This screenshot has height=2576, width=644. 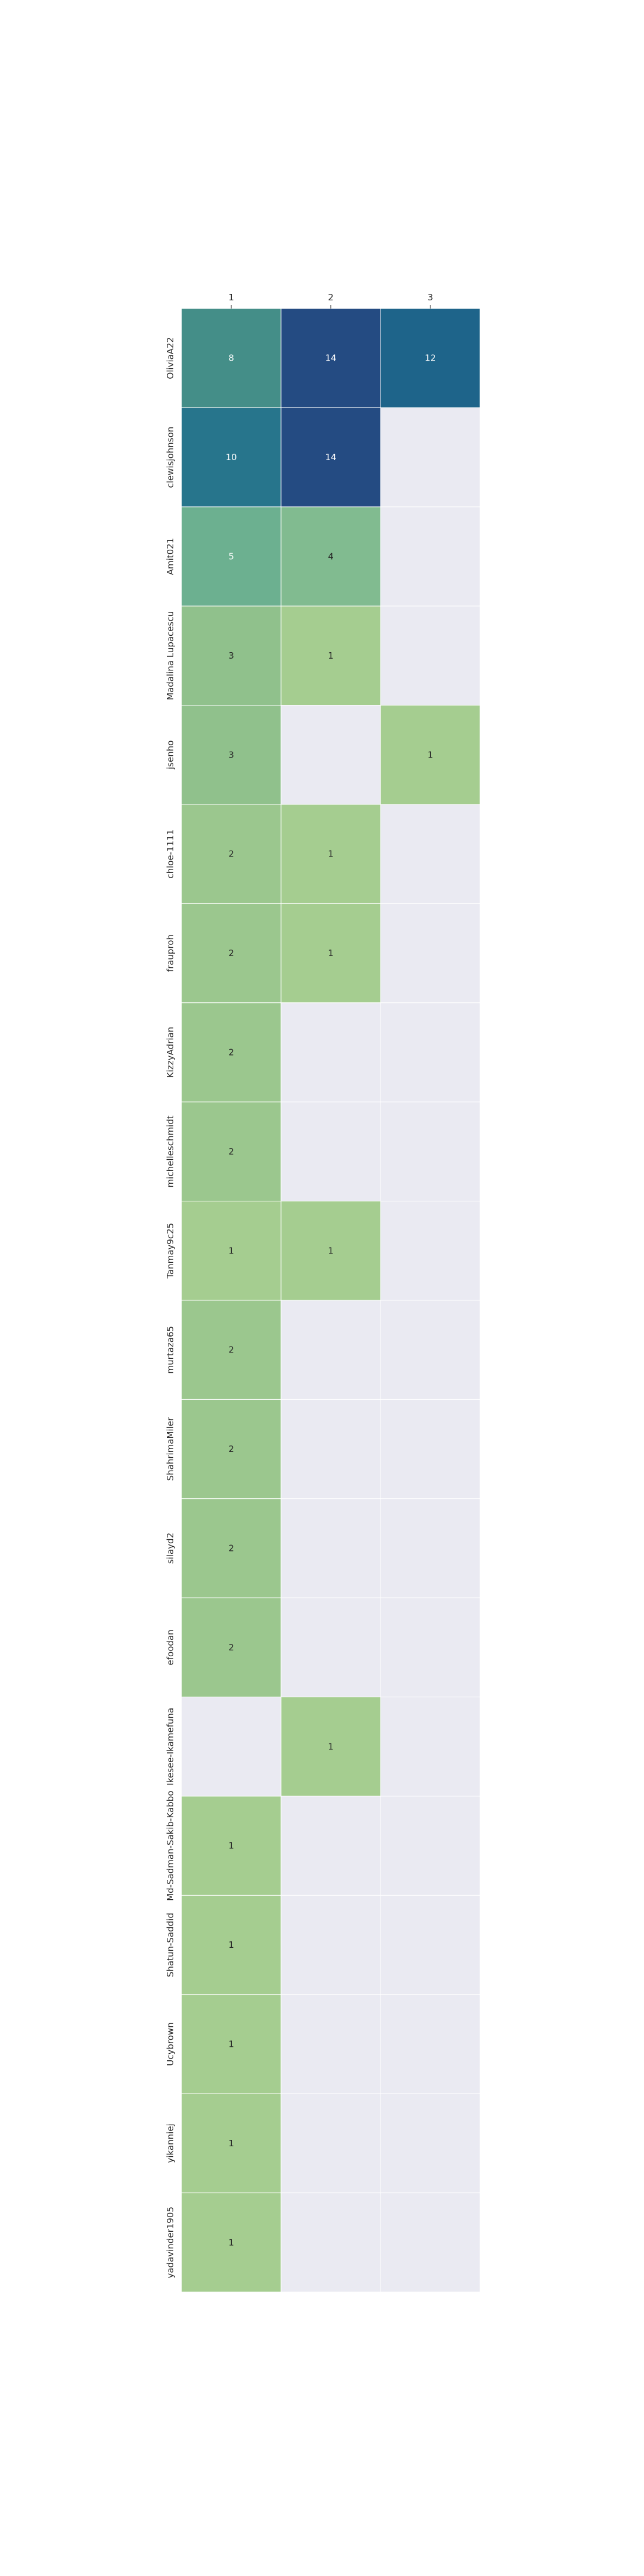 I want to click on cell-value-label: 10, so click(x=231, y=457).